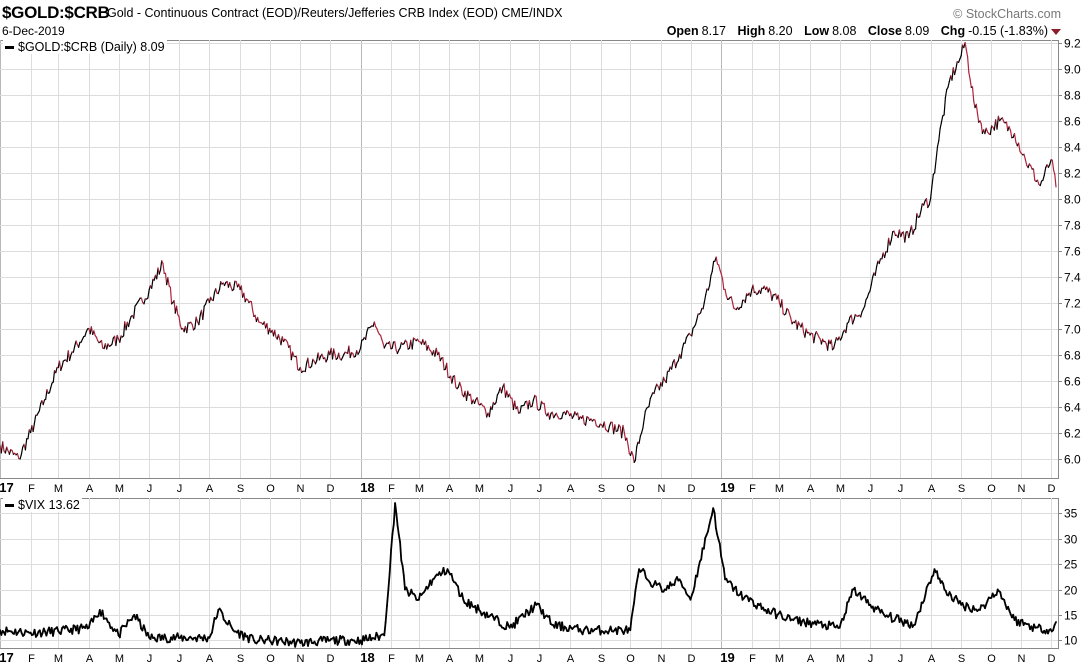  What do you see at coordinates (1072, 434) in the screenshot?
I see `main-y-tick-label: 6.2` at bounding box center [1072, 434].